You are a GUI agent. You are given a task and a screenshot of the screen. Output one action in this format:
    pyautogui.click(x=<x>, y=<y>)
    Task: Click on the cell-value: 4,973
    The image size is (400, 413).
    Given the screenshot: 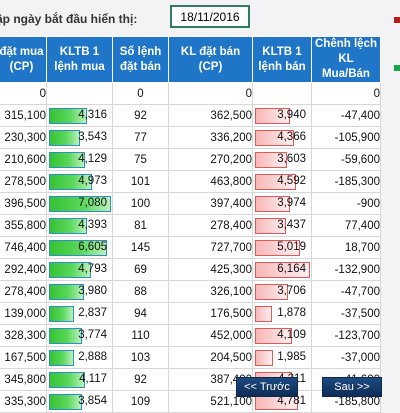 What is the action you would take?
    pyautogui.click(x=92, y=181)
    